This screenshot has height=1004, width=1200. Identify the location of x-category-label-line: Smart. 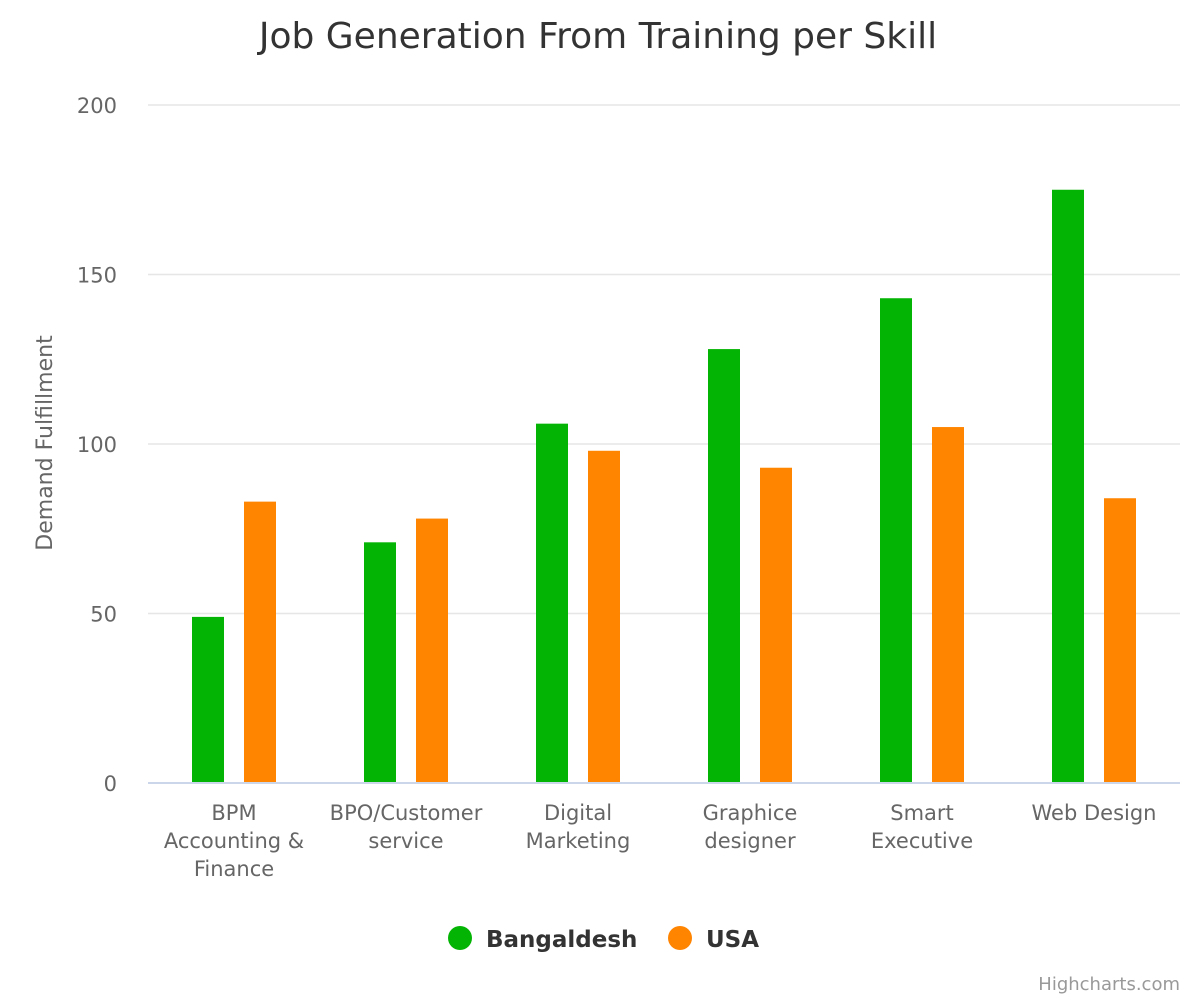
(922, 813).